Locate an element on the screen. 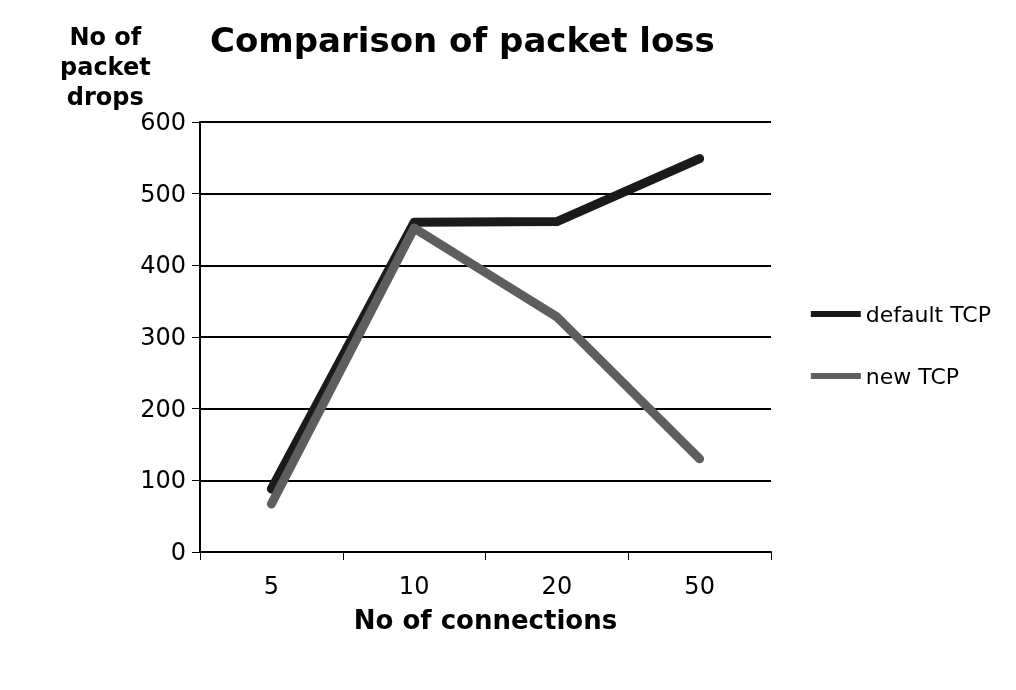  y-tick-label: 300 is located at coordinates (163, 337).